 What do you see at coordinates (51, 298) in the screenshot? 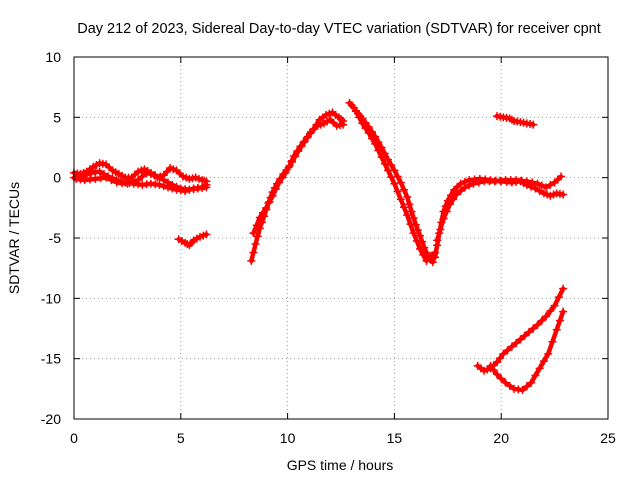
I see `y-tick-label: -10` at bounding box center [51, 298].